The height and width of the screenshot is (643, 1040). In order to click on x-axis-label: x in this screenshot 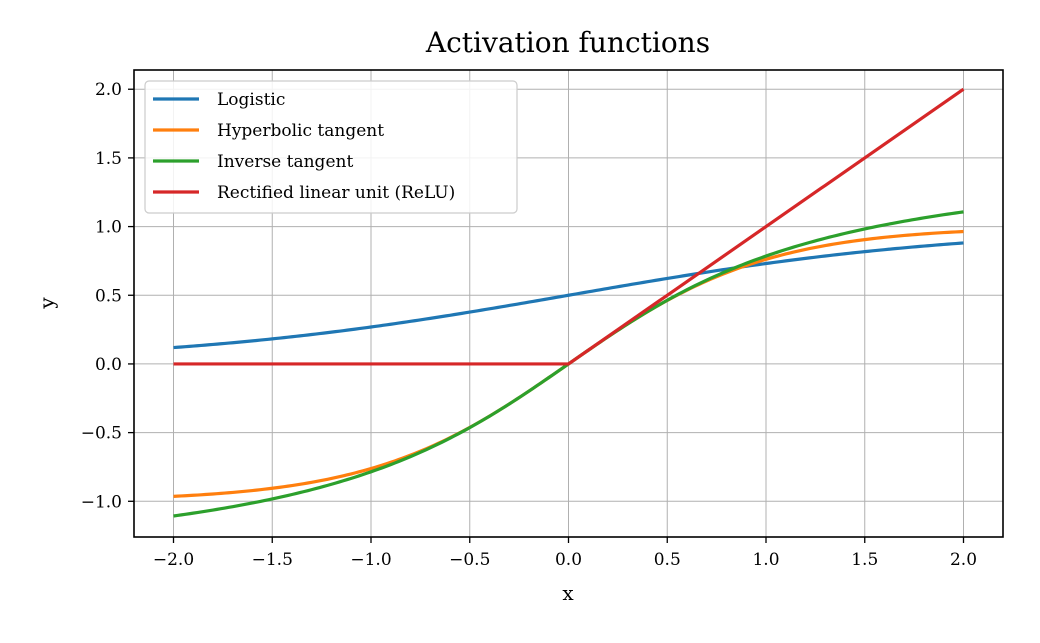, I will do `click(568, 593)`.